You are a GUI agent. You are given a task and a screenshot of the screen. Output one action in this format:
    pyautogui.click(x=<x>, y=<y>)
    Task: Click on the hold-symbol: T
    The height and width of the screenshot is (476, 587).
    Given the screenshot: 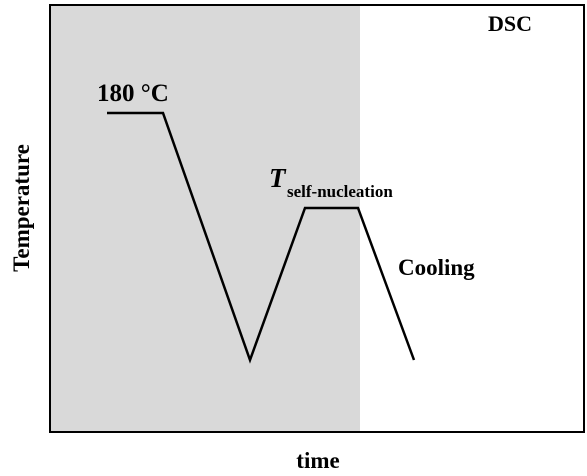 What is the action you would take?
    pyautogui.click(x=278, y=178)
    